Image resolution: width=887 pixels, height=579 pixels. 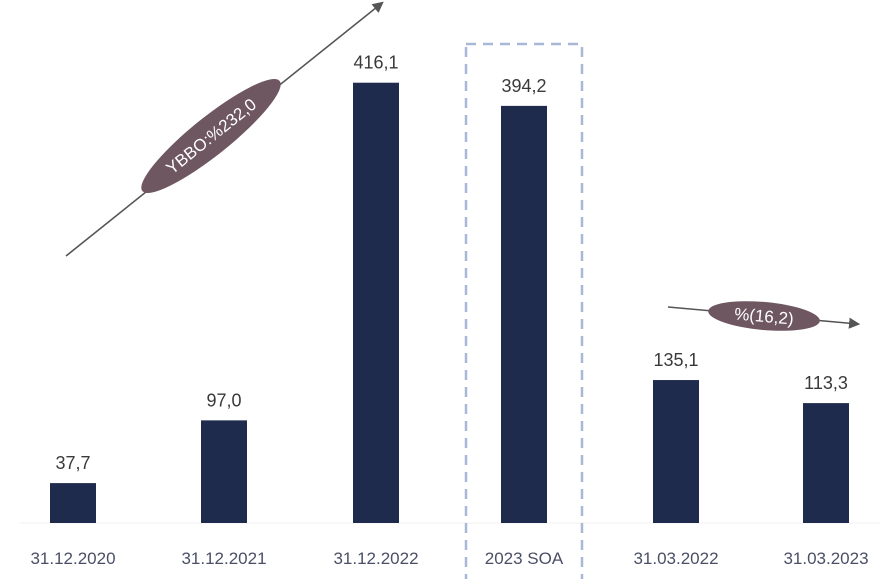 I want to click on growth-oval-group: YBBO:%232,0, so click(x=211, y=136).